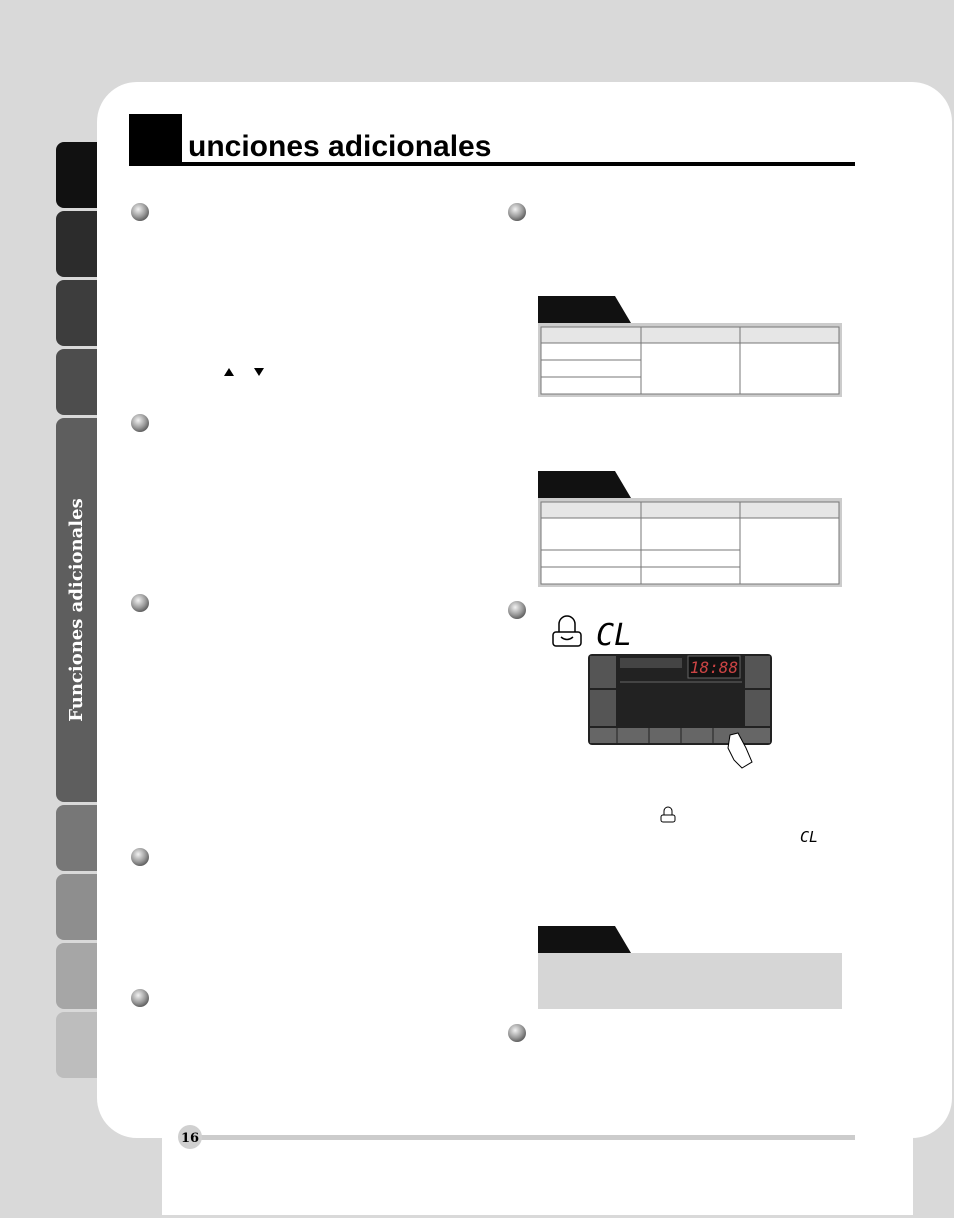  What do you see at coordinates (740, 750) in the screenshot?
I see `hand-icon` at bounding box center [740, 750].